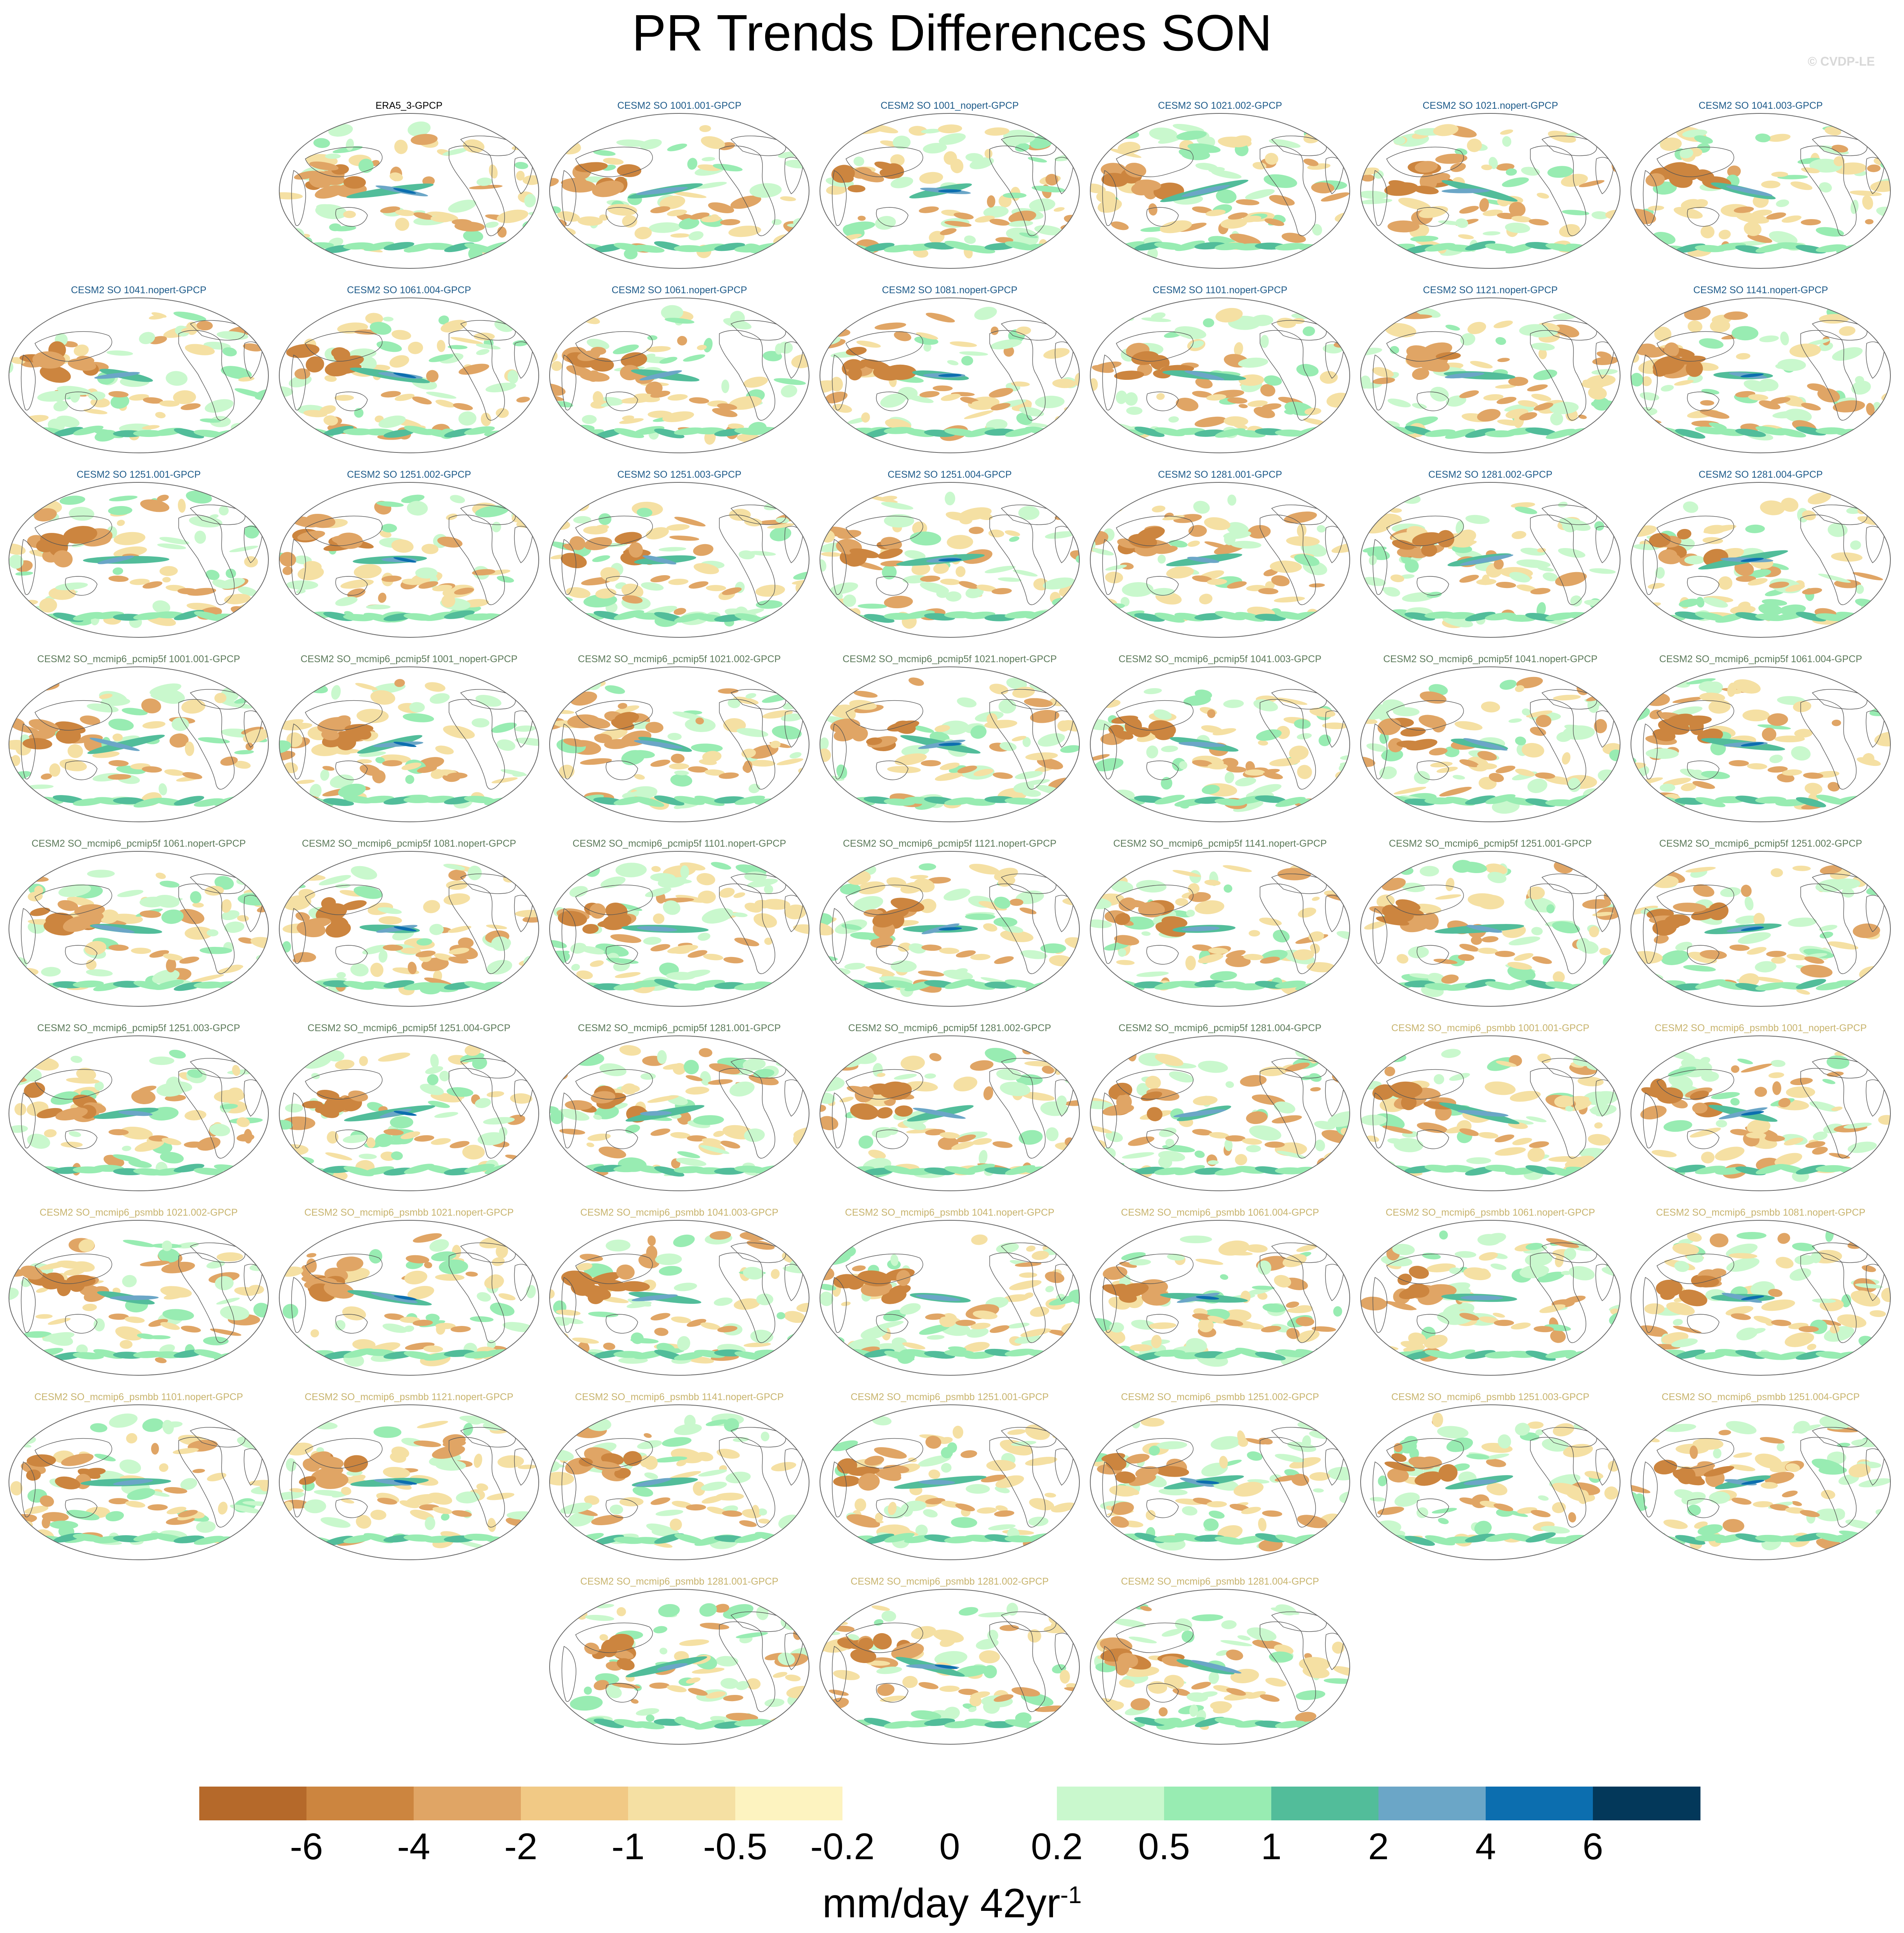 The image size is (1904, 1933). What do you see at coordinates (1491, 659) in the screenshot?
I see `panel-title: CESM2 SO_mcmip6_pcmip5f 1041.nopert-GPCP` at bounding box center [1491, 659].